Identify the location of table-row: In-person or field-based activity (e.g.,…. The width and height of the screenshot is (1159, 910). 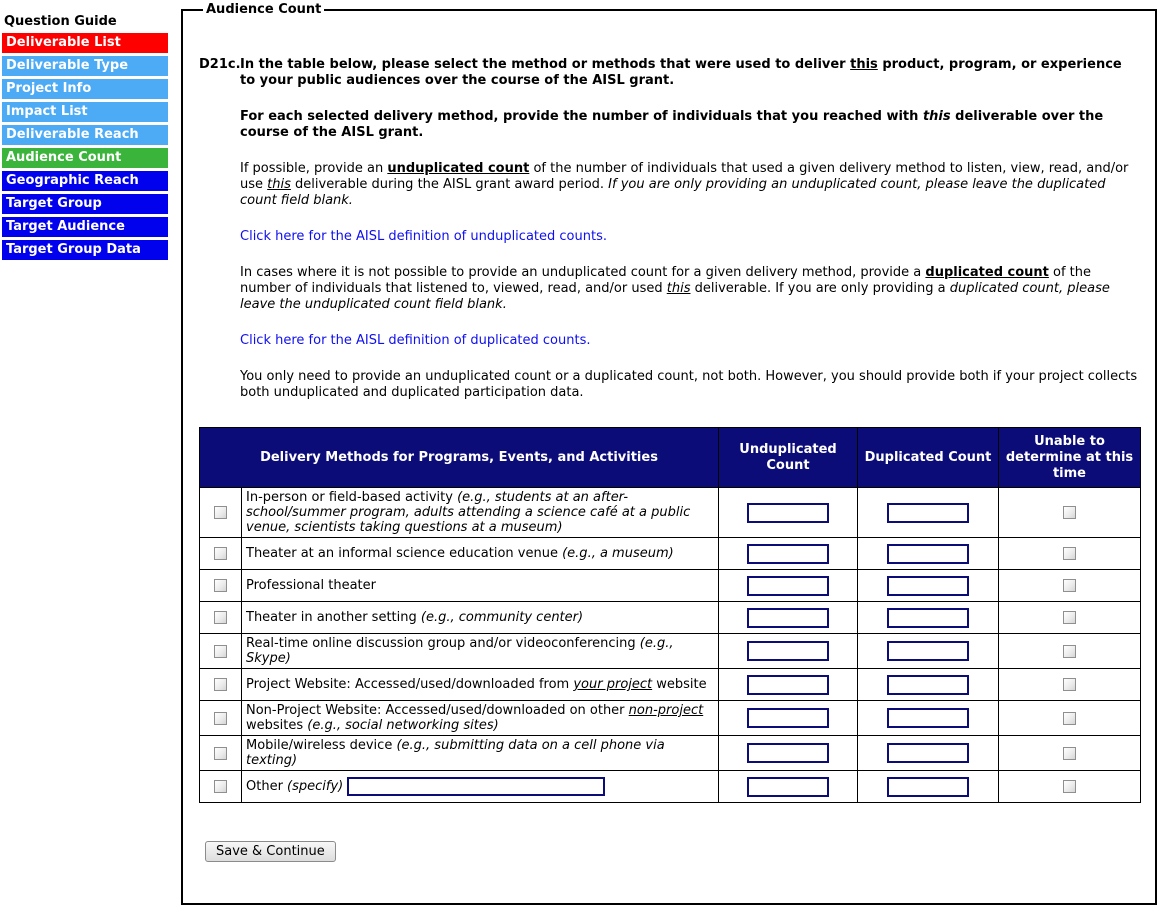
(670, 512).